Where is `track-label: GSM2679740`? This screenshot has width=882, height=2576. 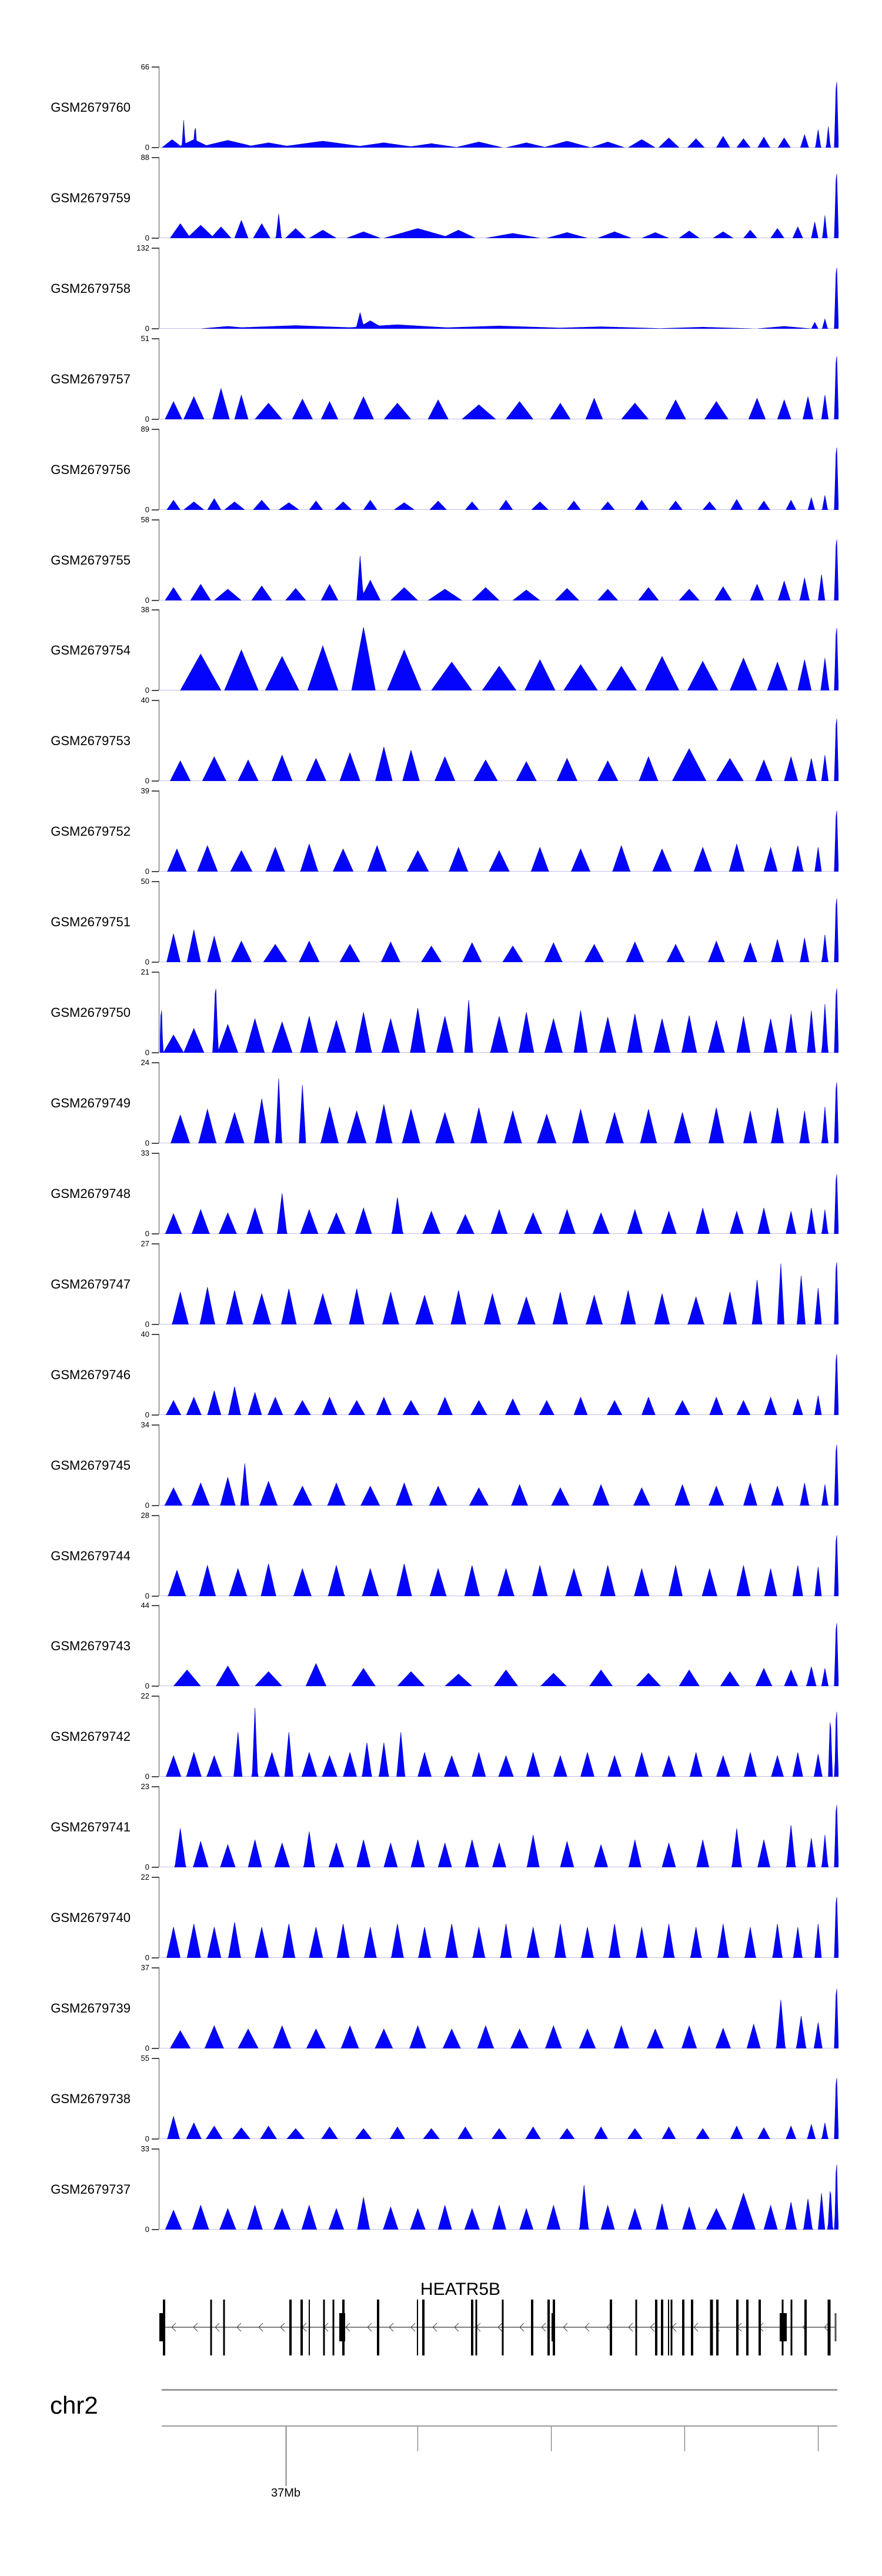
track-label: GSM2679740 is located at coordinates (91, 1917).